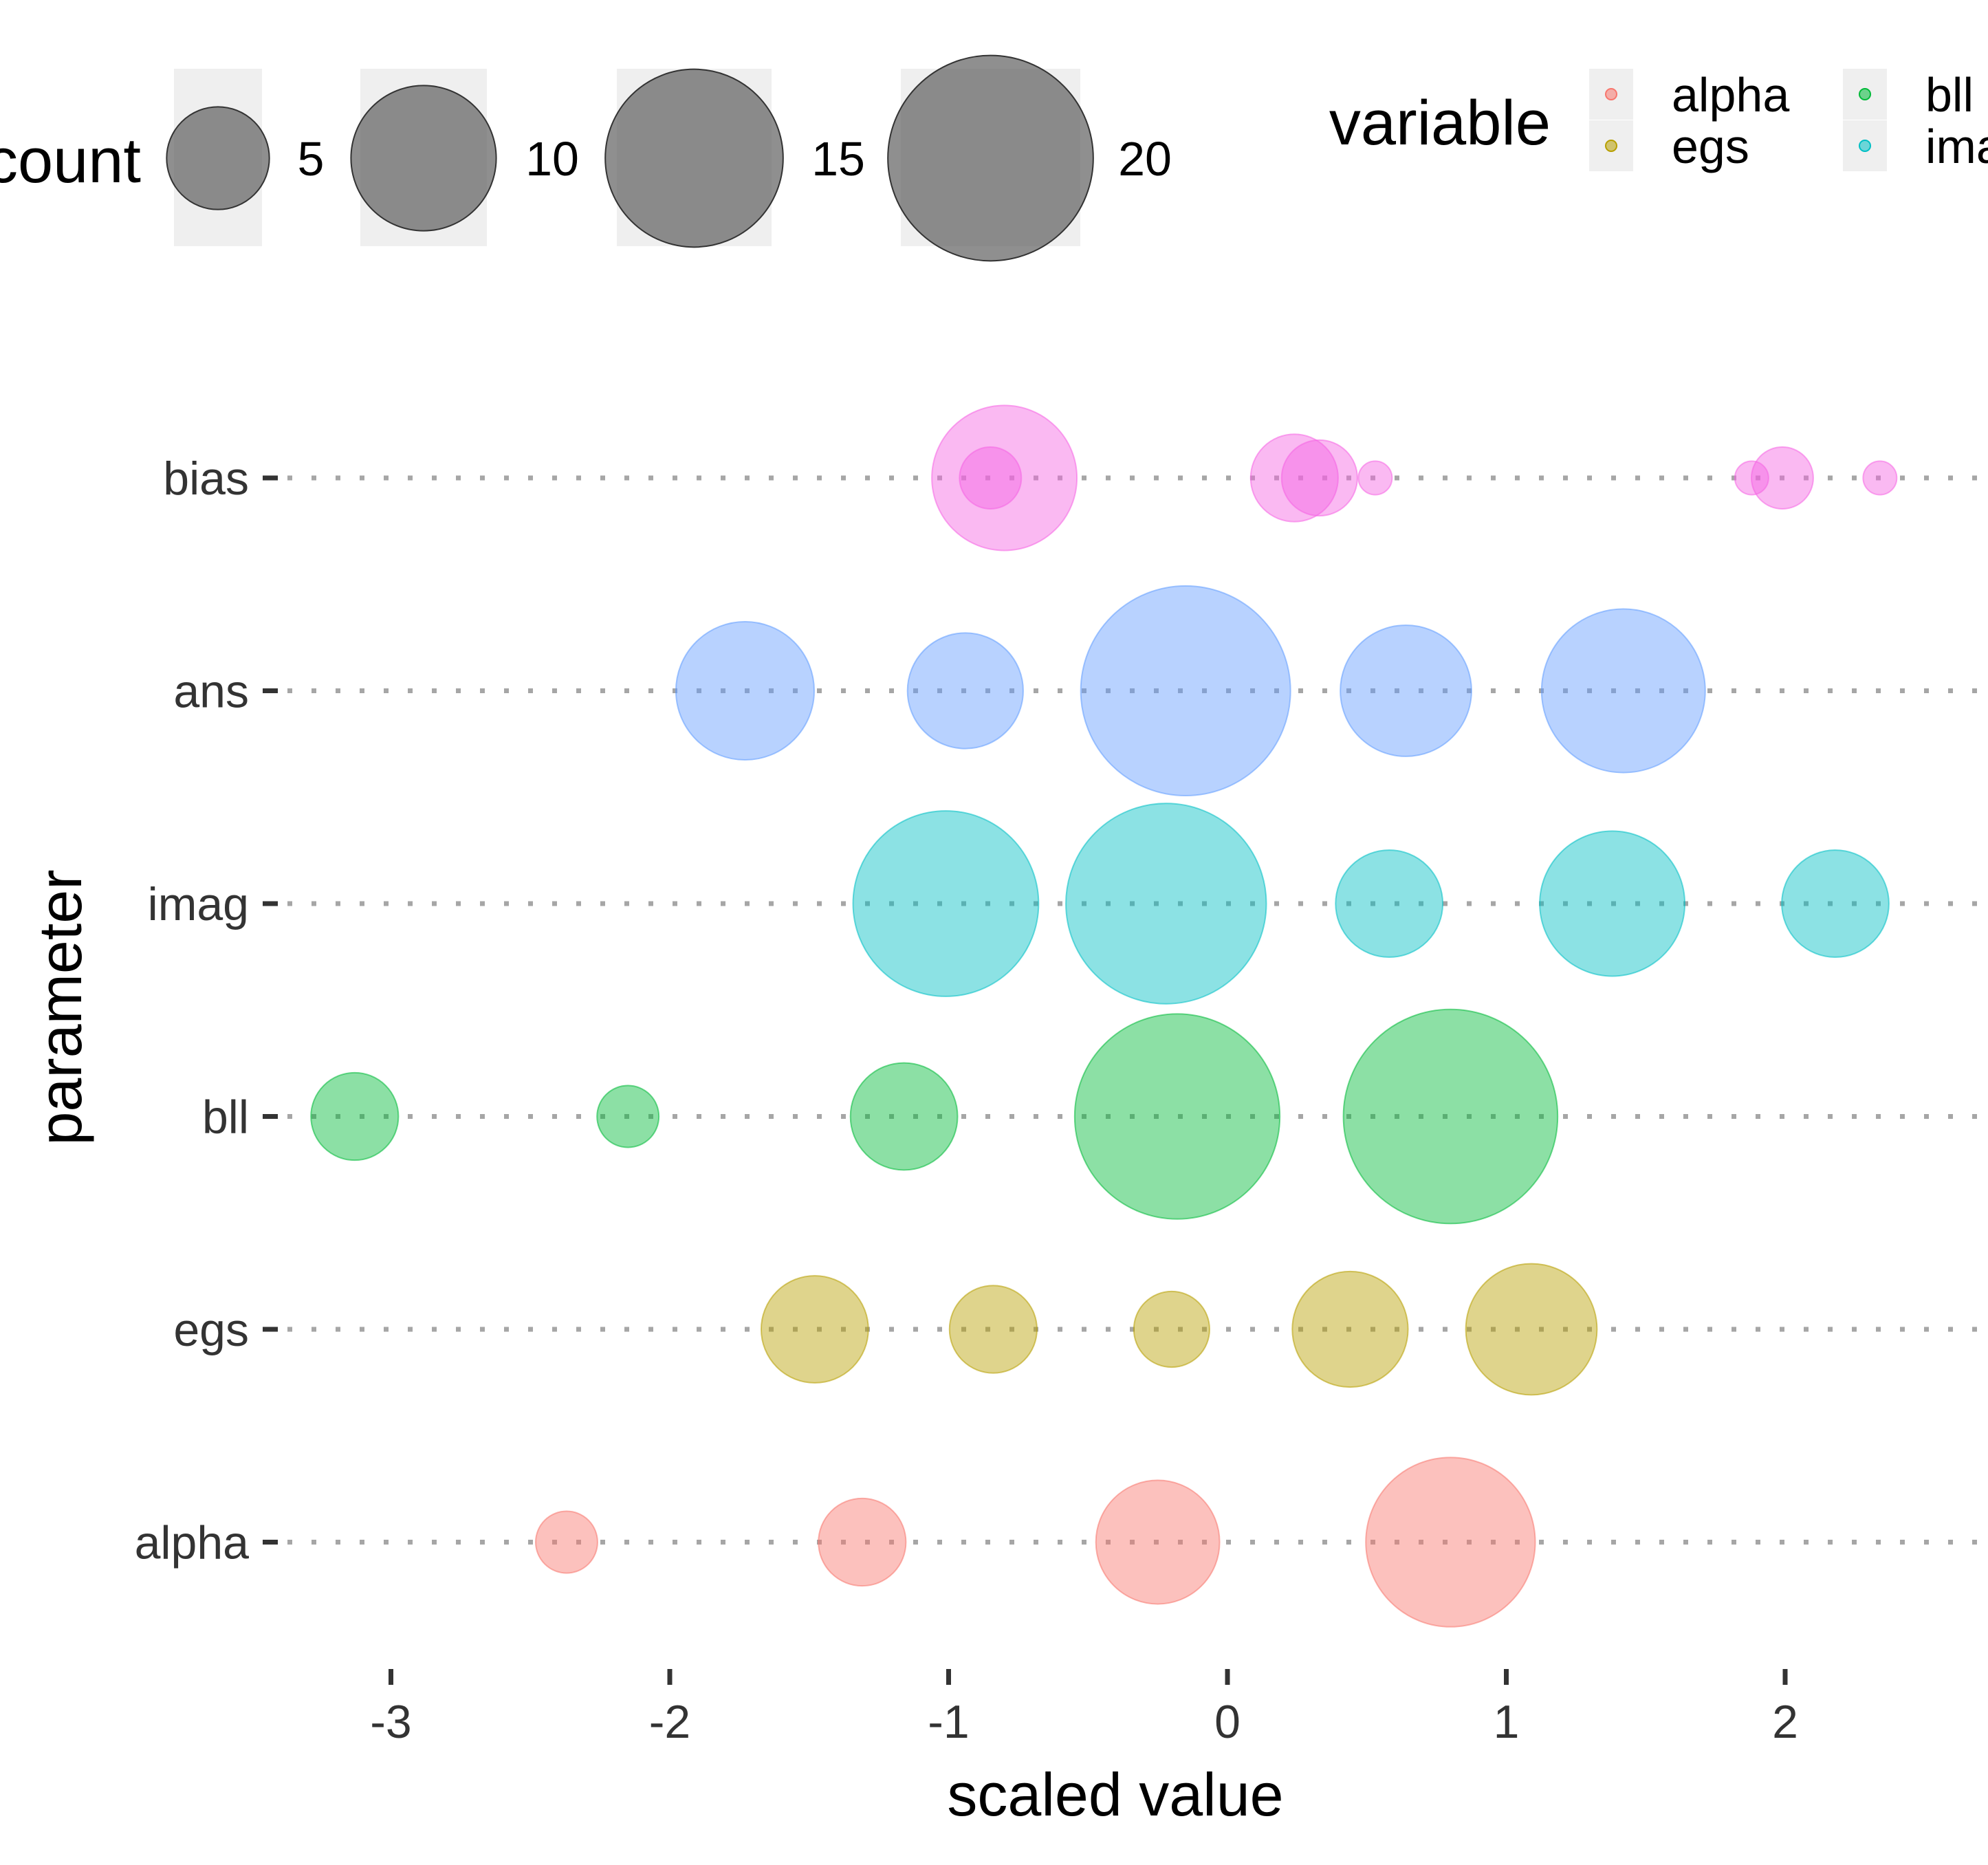 The width and height of the screenshot is (1988, 1865). I want to click on x-tick-label--3: -3, so click(390, 1722).